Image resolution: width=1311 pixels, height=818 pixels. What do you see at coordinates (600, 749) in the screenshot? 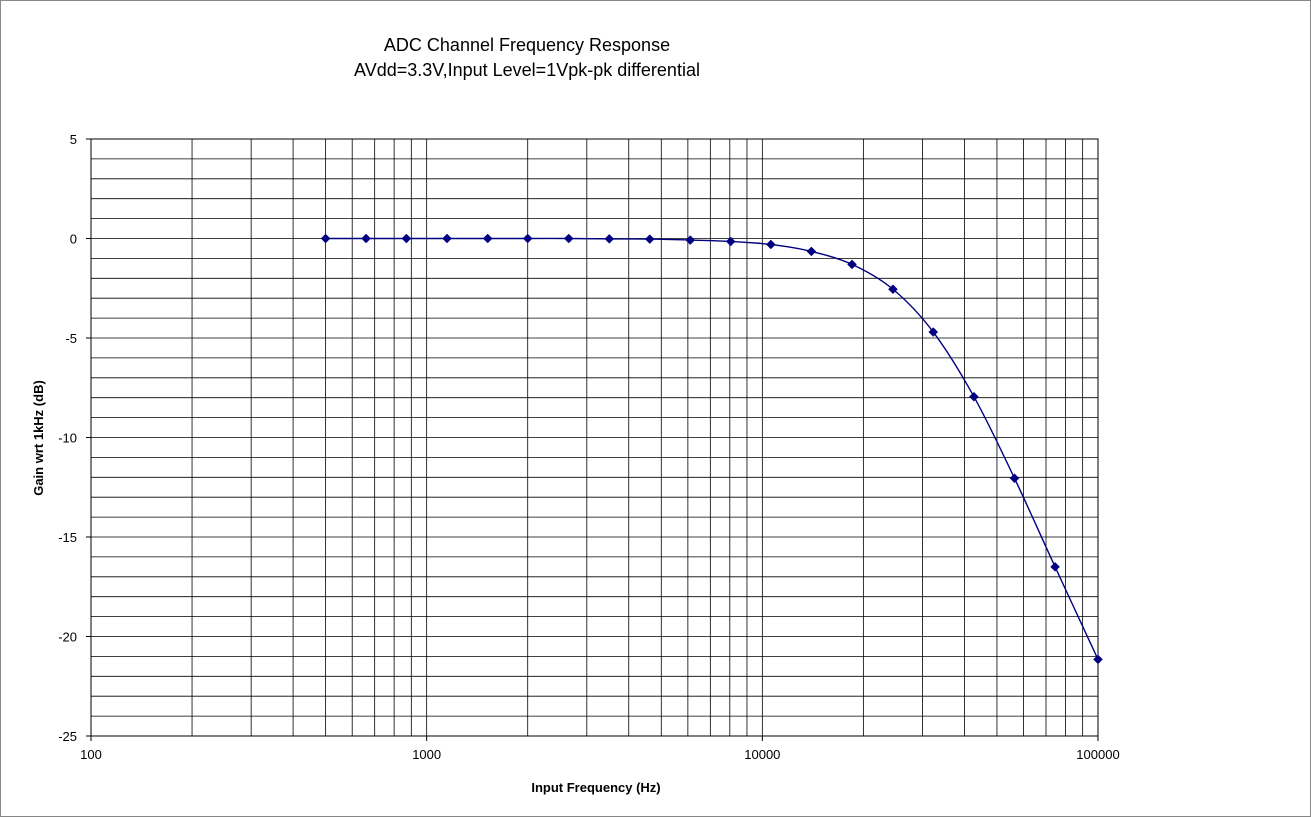
I see `x-tick-labels: 100 1000 10000 100000` at bounding box center [600, 749].